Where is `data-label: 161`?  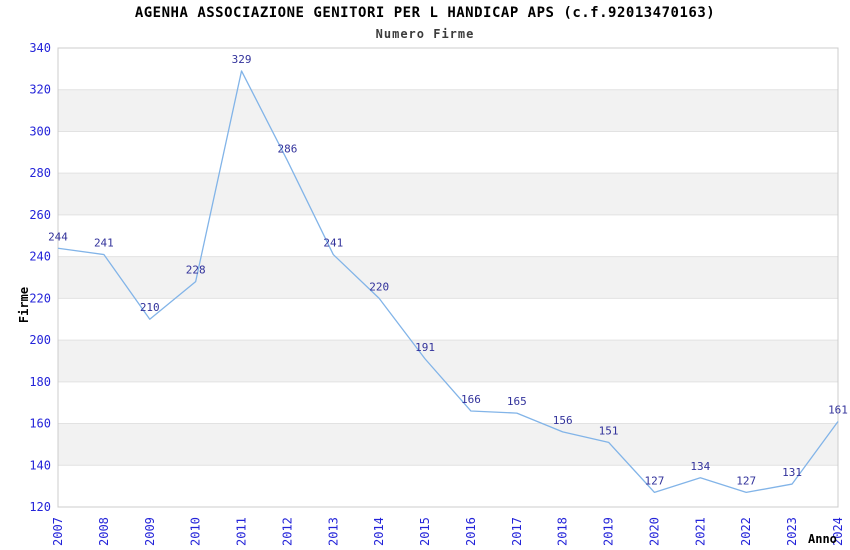 data-label: 161 is located at coordinates (838, 409).